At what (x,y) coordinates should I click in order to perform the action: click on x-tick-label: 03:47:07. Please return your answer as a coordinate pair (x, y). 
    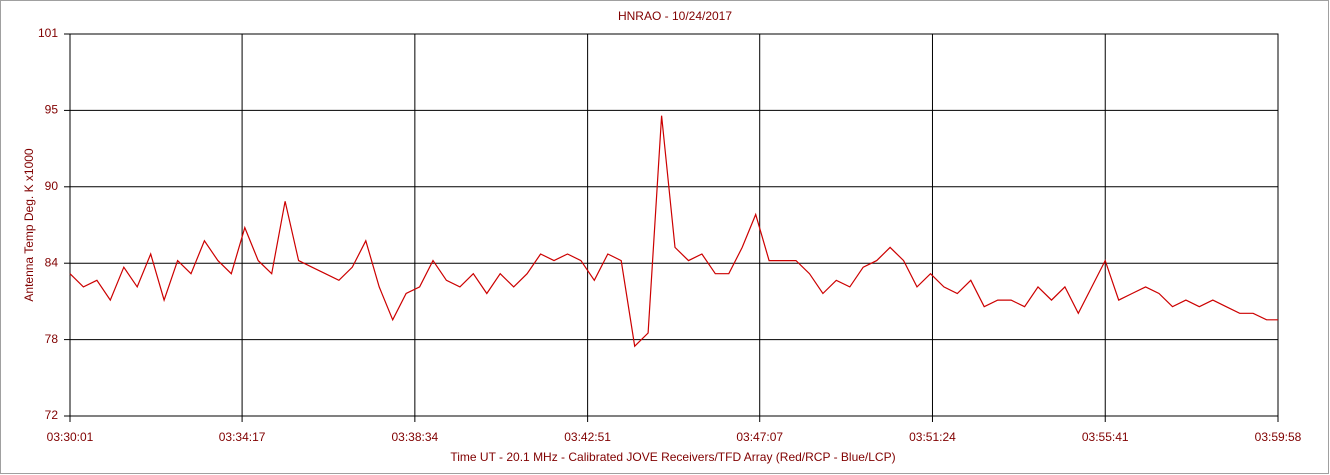
    Looking at the image, I should click on (759, 437).